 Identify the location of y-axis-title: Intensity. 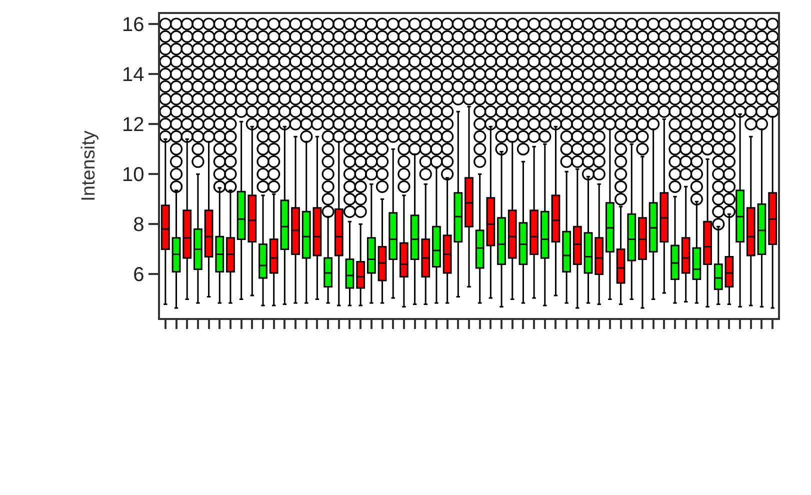
(89, 166).